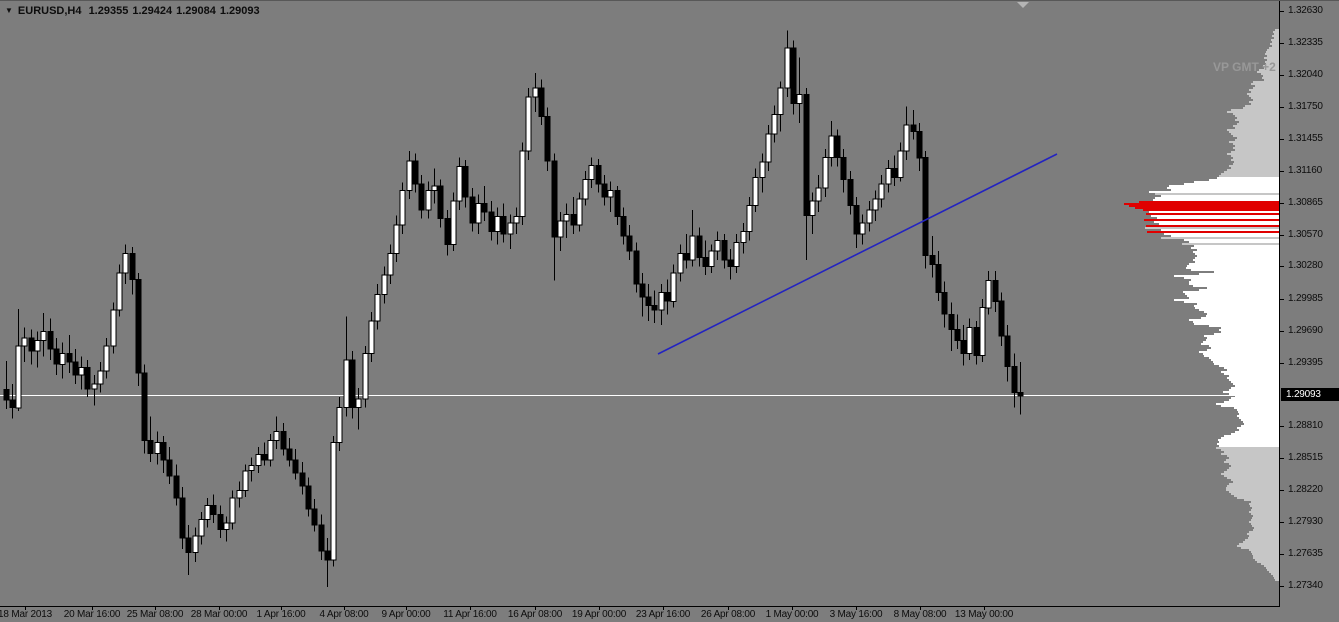 The image size is (1339, 622). What do you see at coordinates (856, 614) in the screenshot?
I see `time-axis-label: 3 May 16:00` at bounding box center [856, 614].